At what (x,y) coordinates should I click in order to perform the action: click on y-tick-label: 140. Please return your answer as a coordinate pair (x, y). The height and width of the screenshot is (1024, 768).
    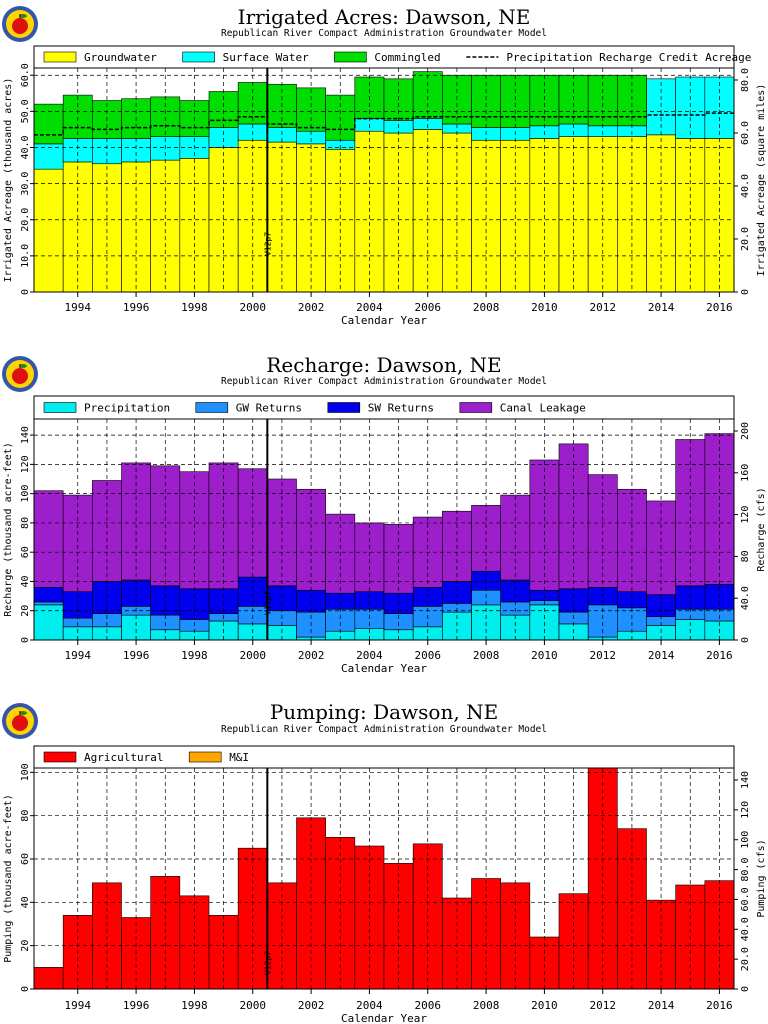
    Looking at the image, I should click on (25, 435).